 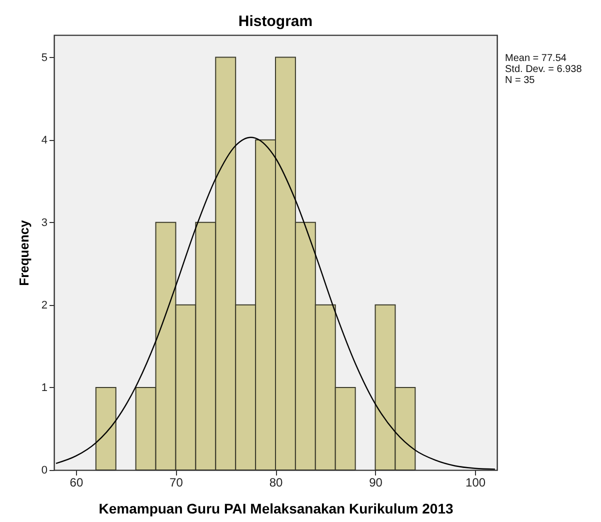 What do you see at coordinates (476, 483) in the screenshot?
I see `x-tick-label: 100` at bounding box center [476, 483].